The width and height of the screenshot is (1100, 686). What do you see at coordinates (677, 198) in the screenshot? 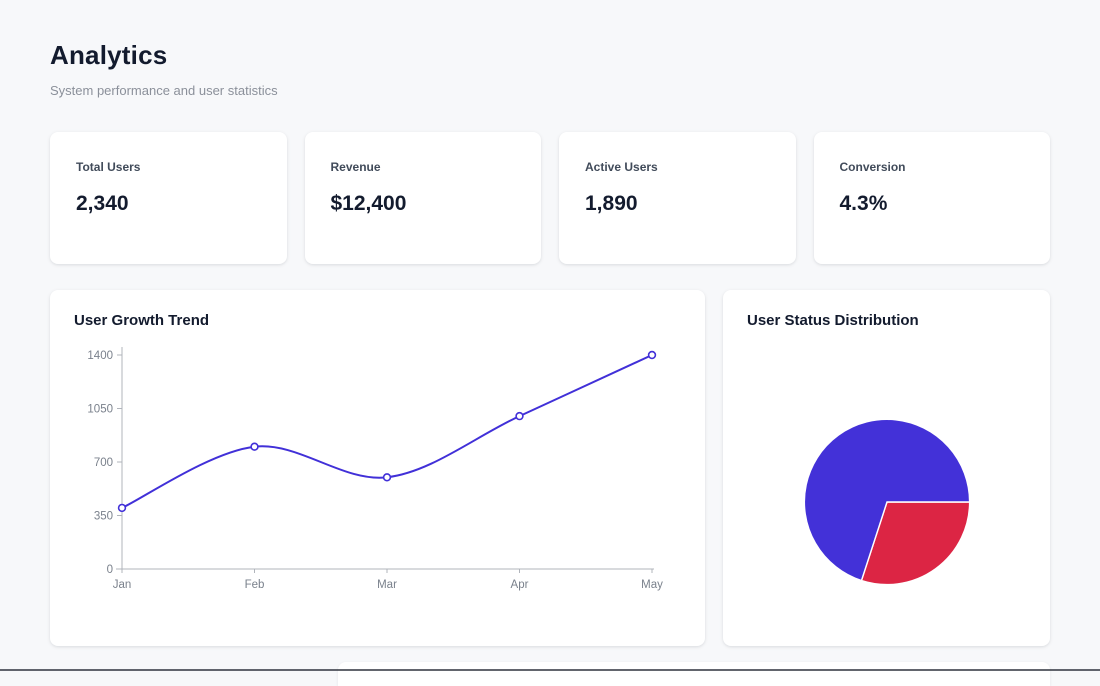
I see `stat-card-active-users: Active Users 1,890` at bounding box center [677, 198].